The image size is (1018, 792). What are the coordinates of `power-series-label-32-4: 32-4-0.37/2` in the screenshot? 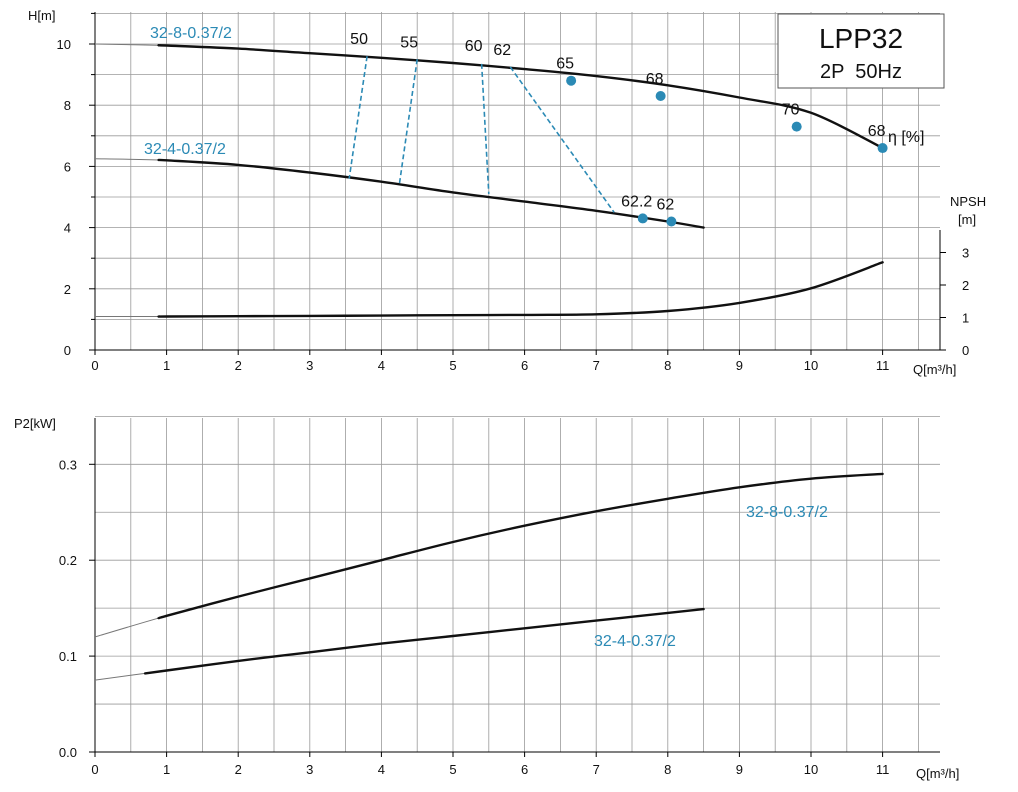 It's located at (635, 641).